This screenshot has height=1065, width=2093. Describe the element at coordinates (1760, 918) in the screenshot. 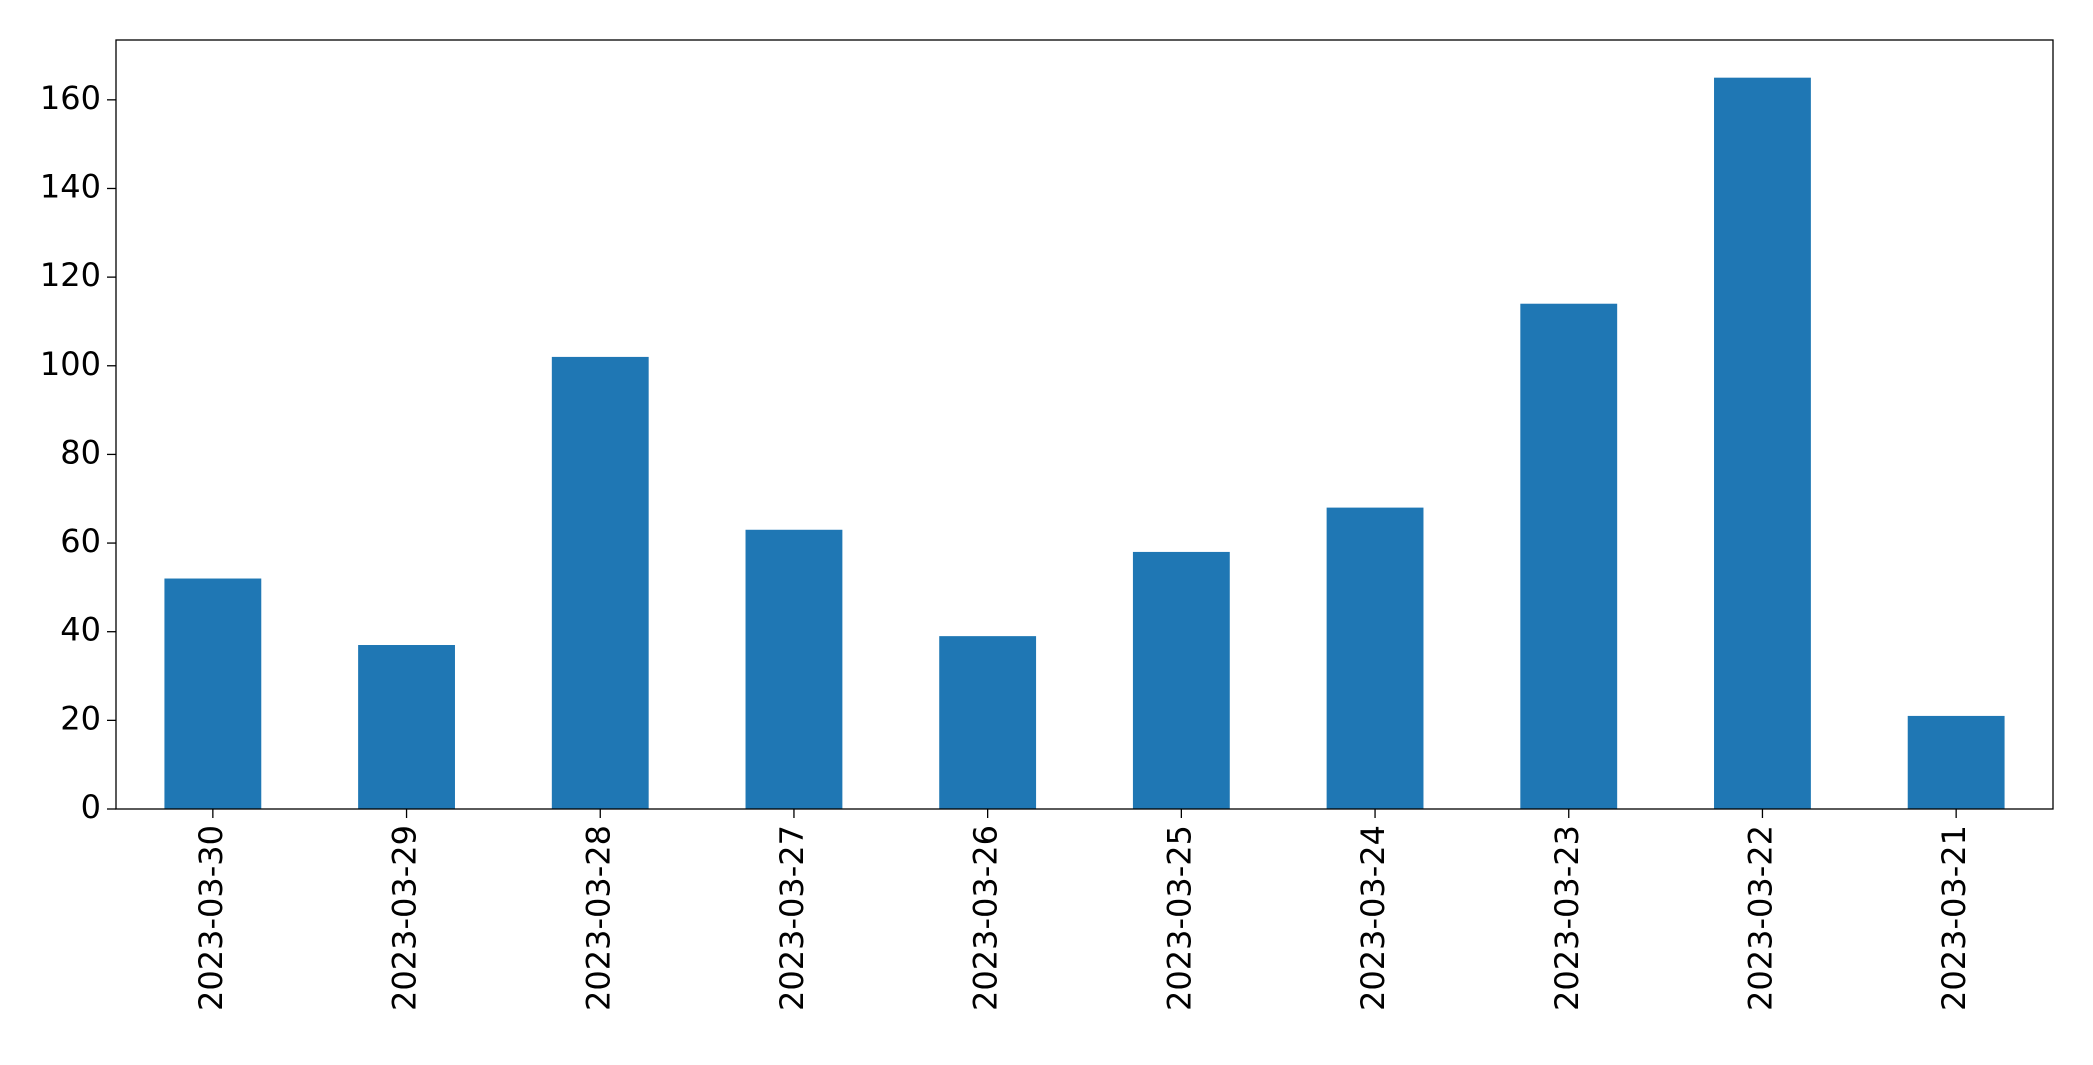

I see `x-tick-label: 2023-03-22` at that location.